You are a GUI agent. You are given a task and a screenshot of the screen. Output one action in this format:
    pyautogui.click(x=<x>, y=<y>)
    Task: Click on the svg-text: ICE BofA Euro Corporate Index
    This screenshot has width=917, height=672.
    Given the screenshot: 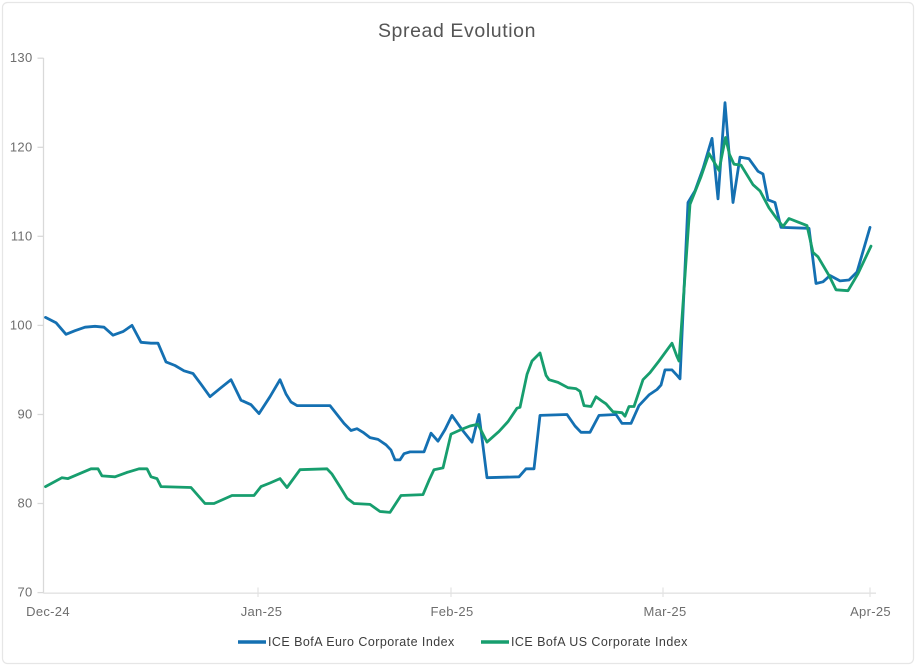 What is the action you would take?
    pyautogui.click(x=361, y=642)
    